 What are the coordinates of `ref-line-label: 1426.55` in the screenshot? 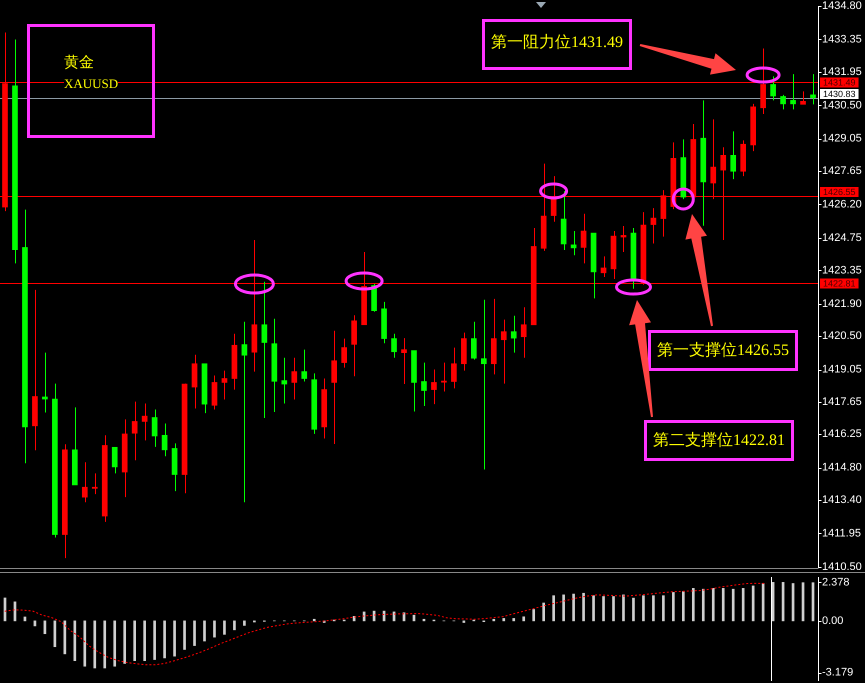 It's located at (839, 191).